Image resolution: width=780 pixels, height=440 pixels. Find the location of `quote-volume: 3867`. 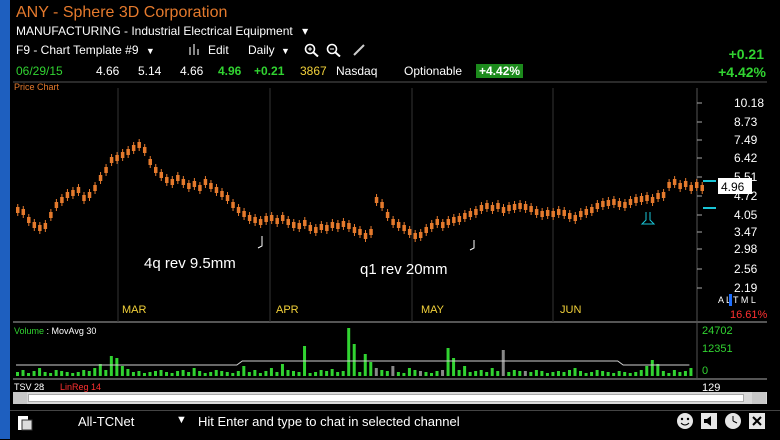

quote-volume: 3867 is located at coordinates (313, 71).